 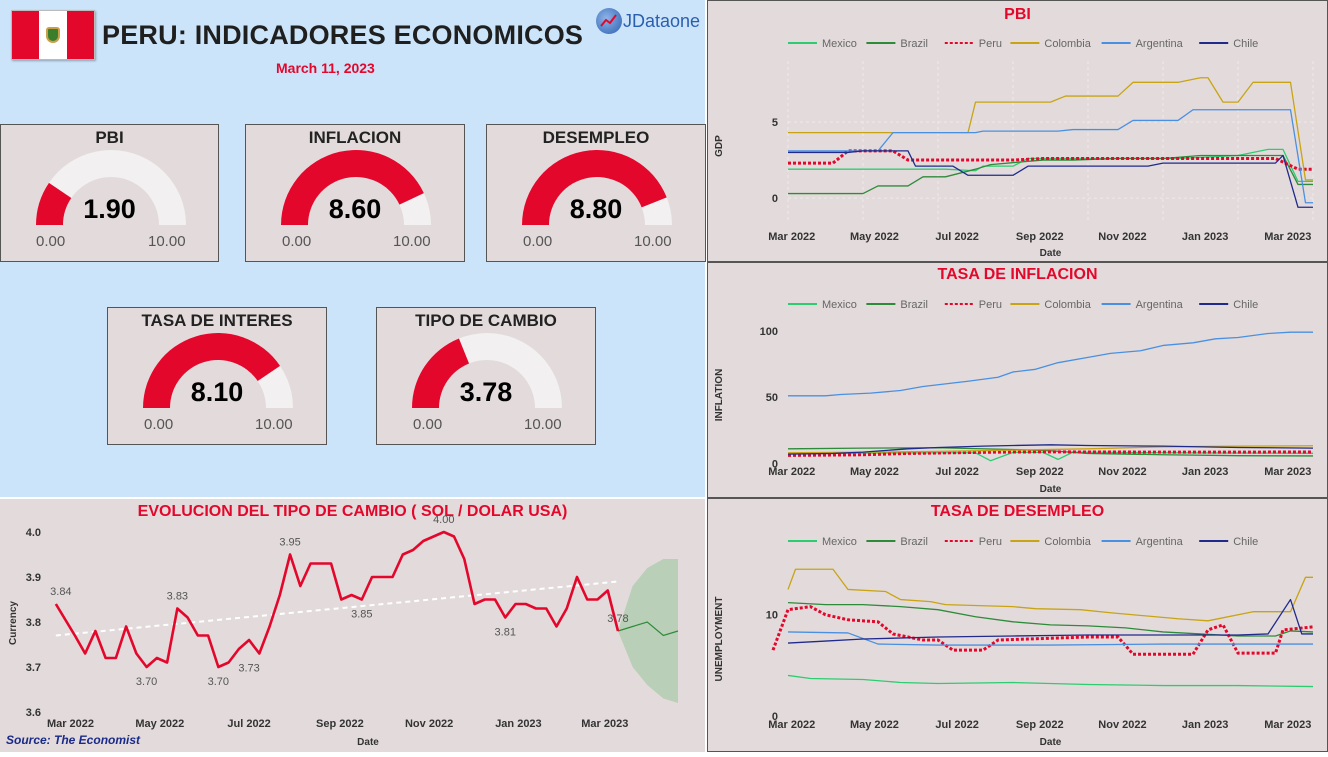 I want to click on series-chile-line, so click(x=1050, y=449).